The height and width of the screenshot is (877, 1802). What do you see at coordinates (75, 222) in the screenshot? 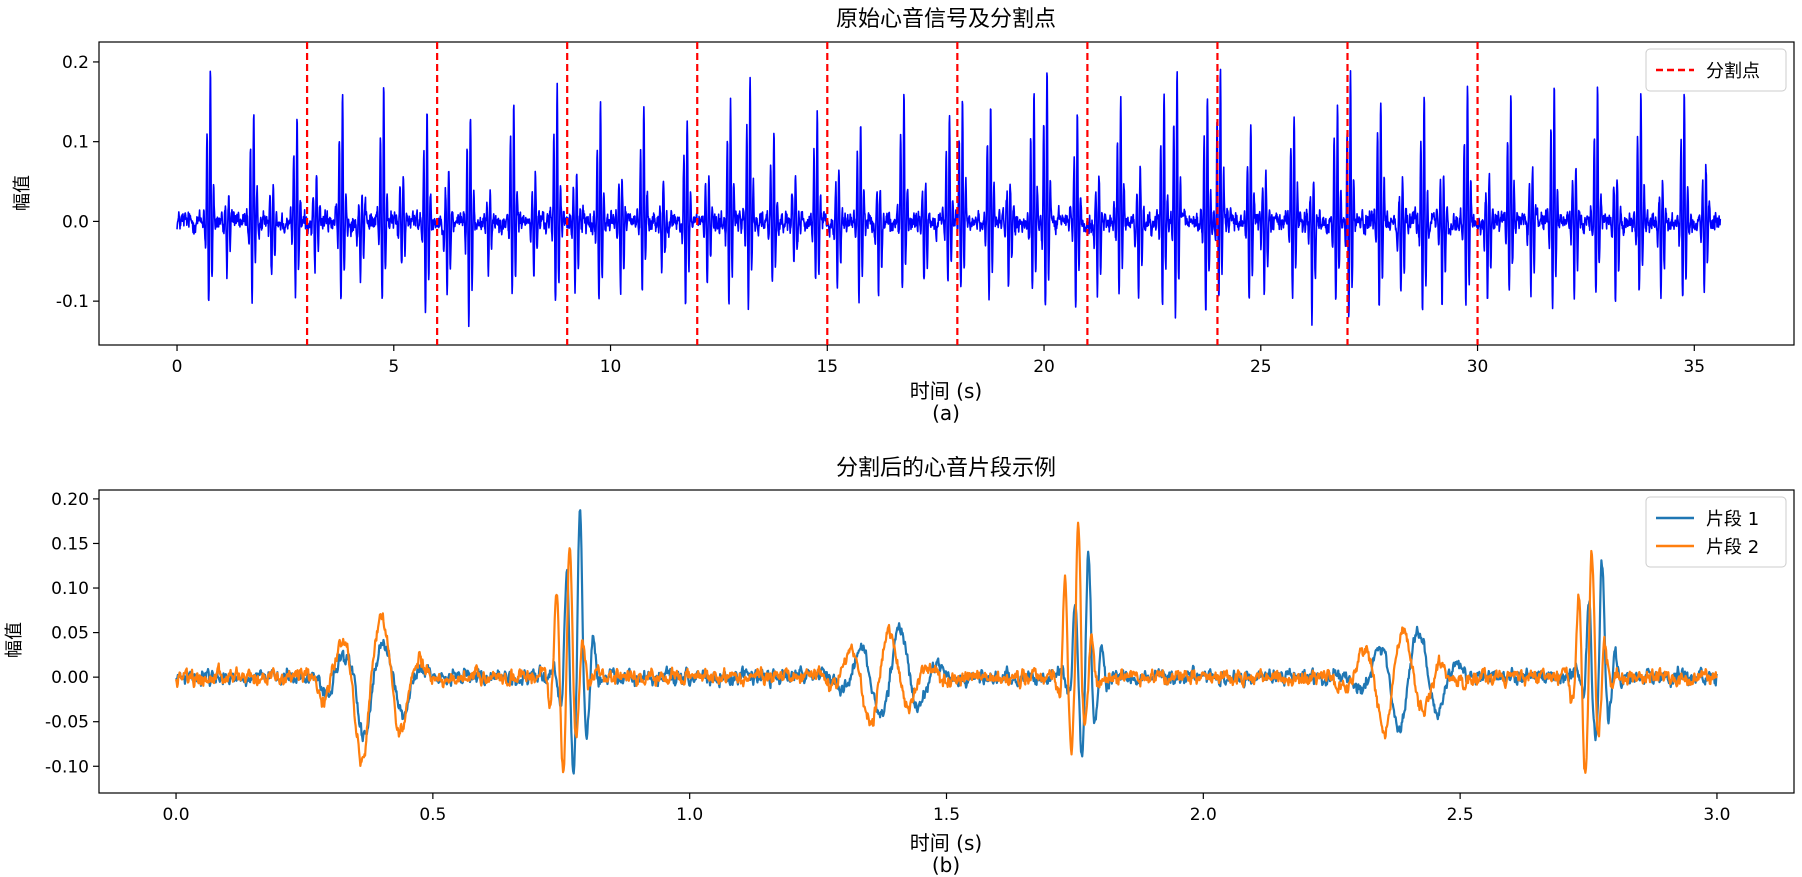
I see `y-tick-label-a: 0.0` at bounding box center [75, 222].